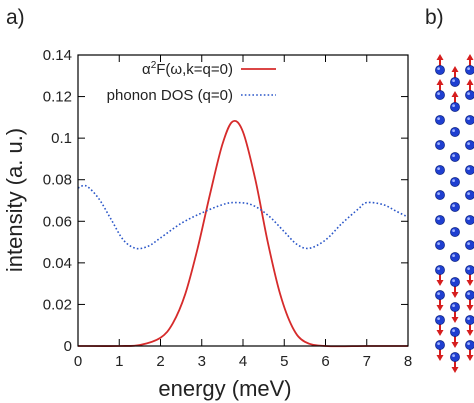 This screenshot has width=474, height=403. What do you see at coordinates (325, 361) in the screenshot?
I see `x-tick-label: 6` at bounding box center [325, 361].